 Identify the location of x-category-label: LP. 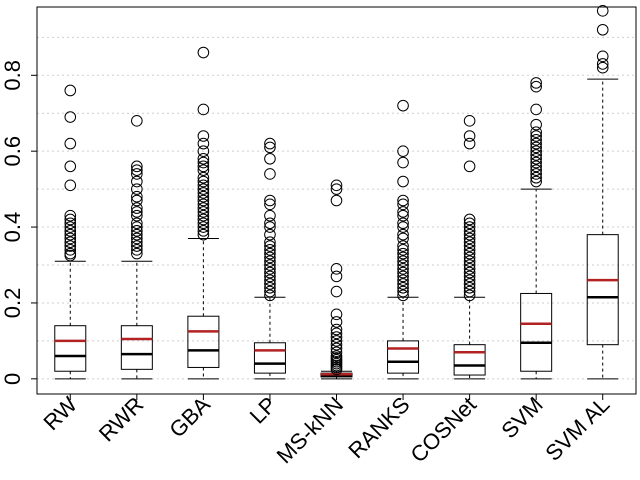
(263, 410).